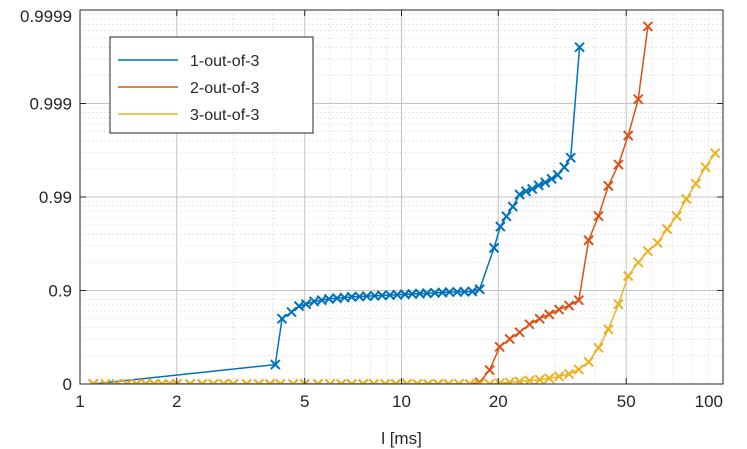  I want to click on legend-label-3-out-of-3: 3-out-of-3, so click(224, 115).